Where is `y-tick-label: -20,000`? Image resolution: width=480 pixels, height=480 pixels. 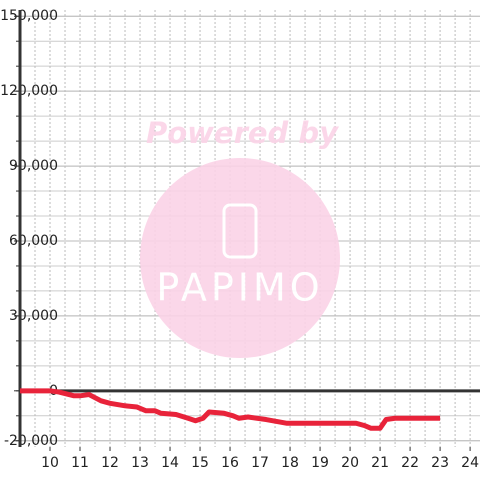
y-tick-label: -20,000 is located at coordinates (31, 441).